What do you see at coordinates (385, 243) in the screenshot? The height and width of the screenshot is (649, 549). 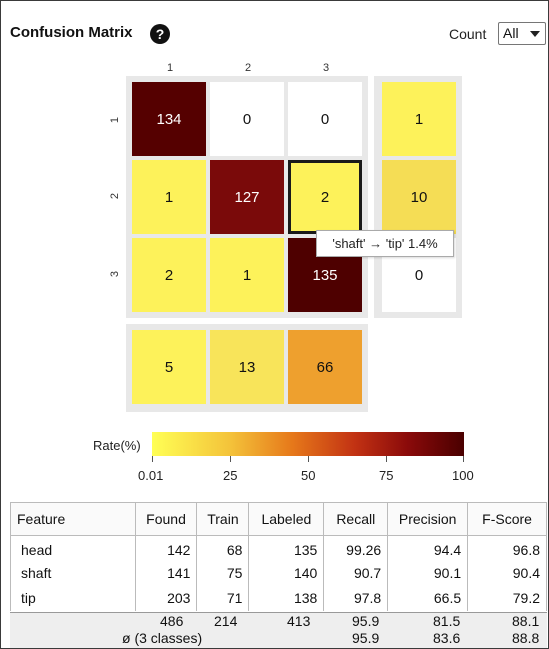 I see `cell-tooltip: 'shaft' → 'tip' 1.4%` at bounding box center [385, 243].